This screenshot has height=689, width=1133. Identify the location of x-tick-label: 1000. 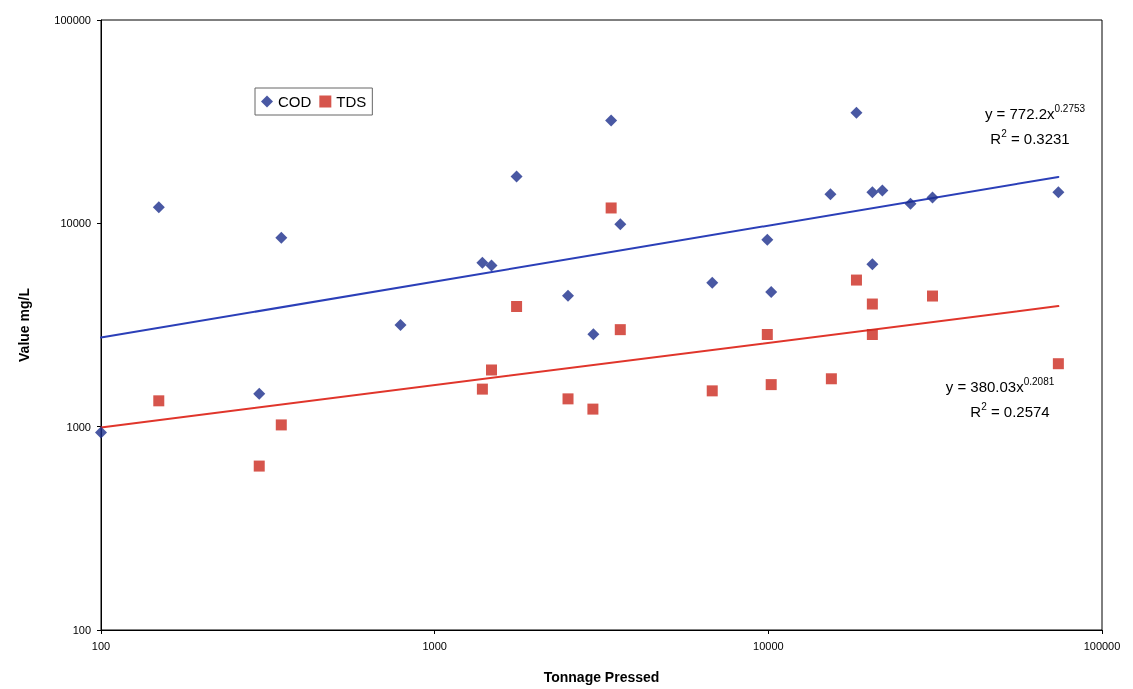
(434, 645).